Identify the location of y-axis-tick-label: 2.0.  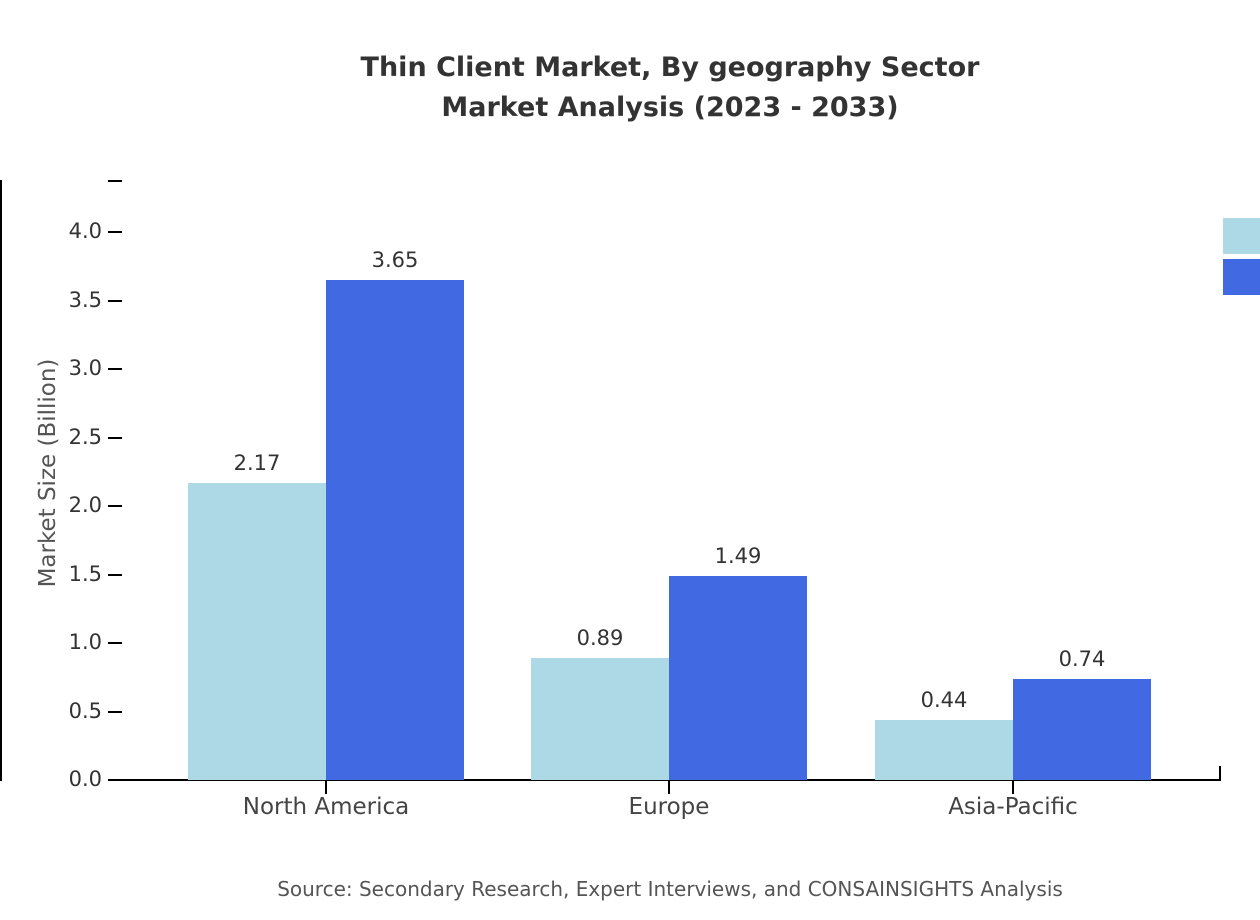
(85, 505).